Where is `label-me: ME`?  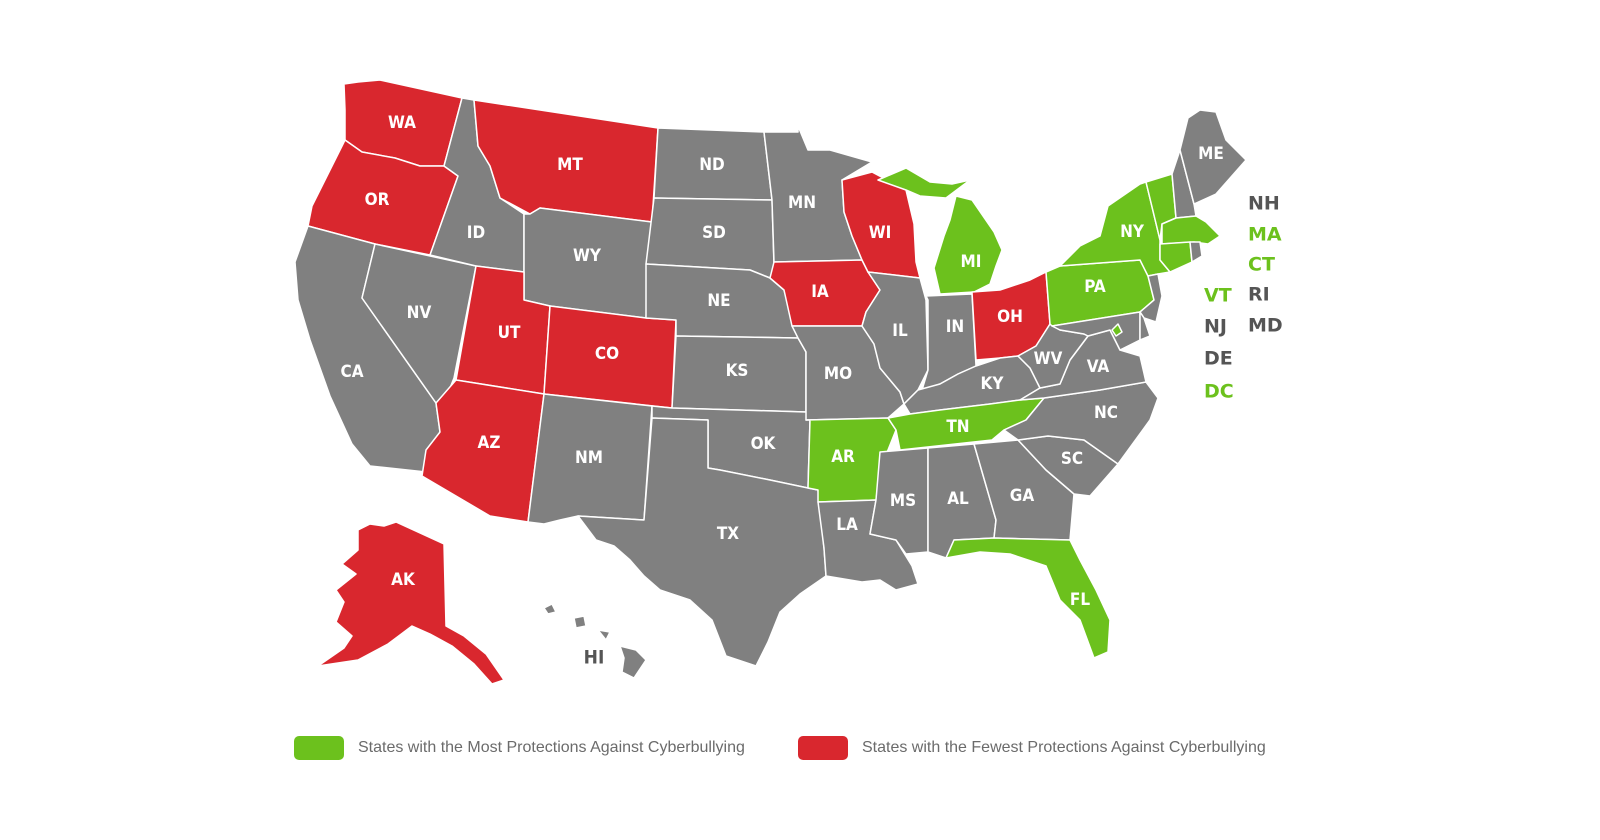 label-me: ME is located at coordinates (1211, 154).